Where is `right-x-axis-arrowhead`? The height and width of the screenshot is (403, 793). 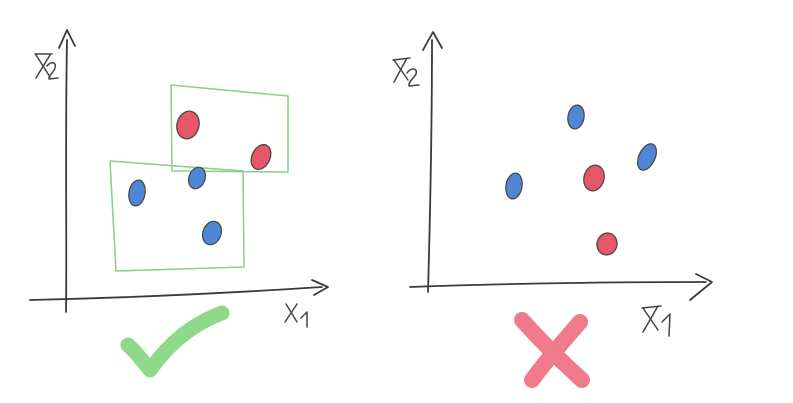 right-x-axis-arrowhead is located at coordinates (701, 287).